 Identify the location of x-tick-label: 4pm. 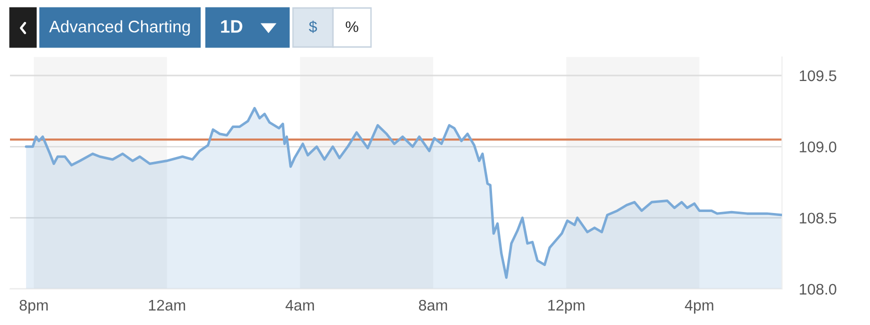
(699, 307).